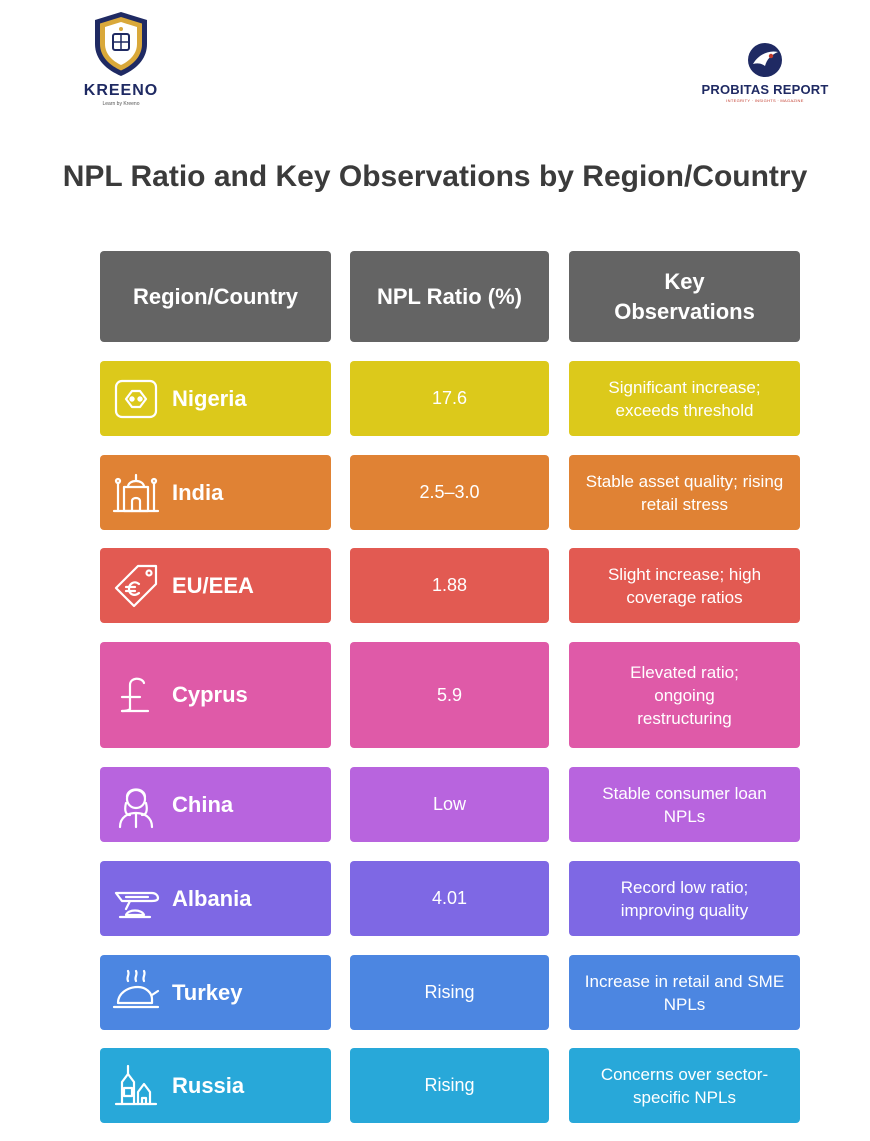 The height and width of the screenshot is (1141, 870). Describe the element at coordinates (136, 492) in the screenshot. I see `taj-mahal-icon` at that location.